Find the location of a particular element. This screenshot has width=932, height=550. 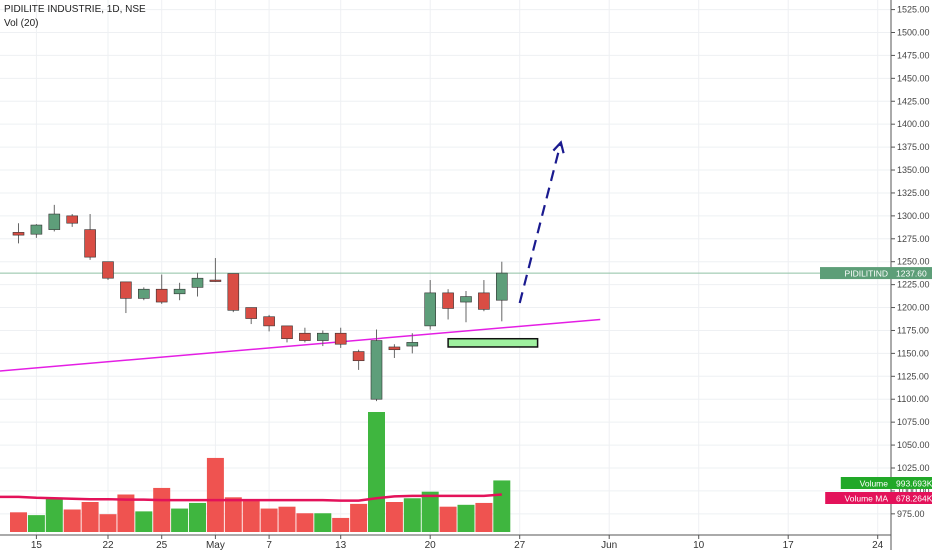

x-tick-label: 24 is located at coordinates (878, 545).